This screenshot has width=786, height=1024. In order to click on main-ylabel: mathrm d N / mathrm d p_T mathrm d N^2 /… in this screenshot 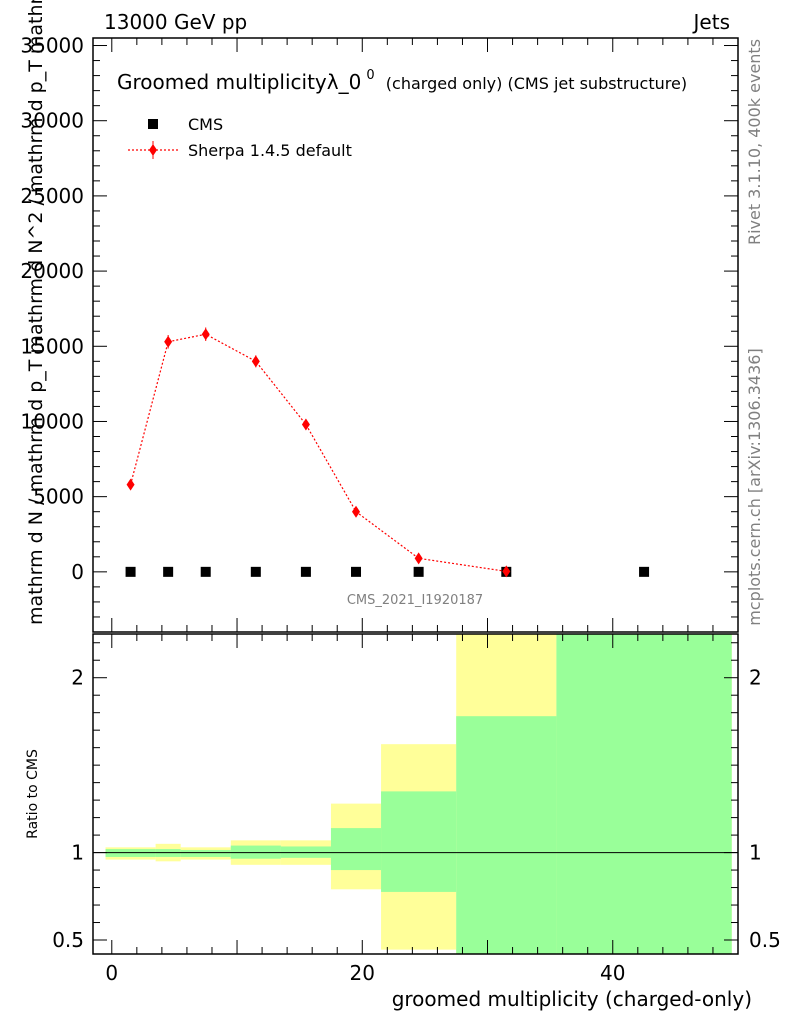, I will do `click(36, 312)`.